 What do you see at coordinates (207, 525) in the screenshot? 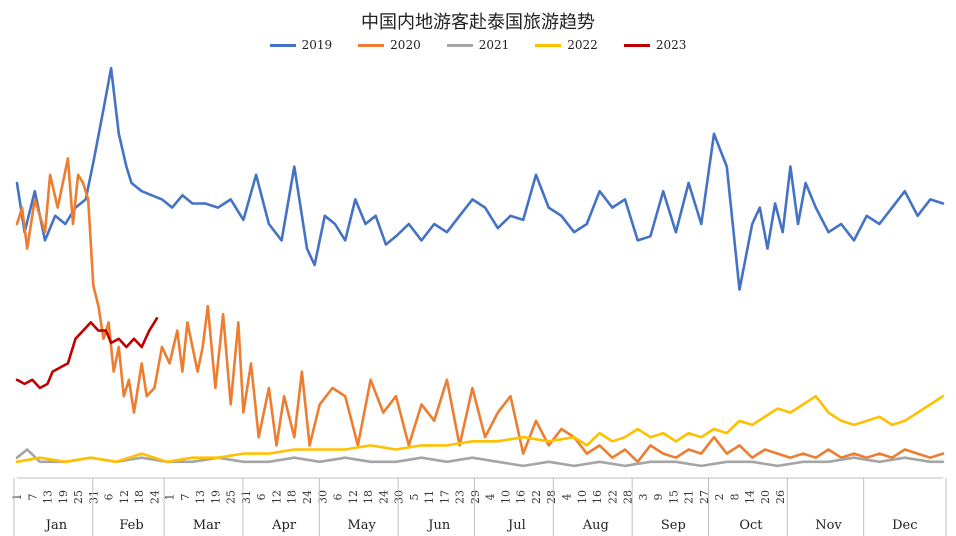
I see `month-label: Mar` at bounding box center [207, 525].